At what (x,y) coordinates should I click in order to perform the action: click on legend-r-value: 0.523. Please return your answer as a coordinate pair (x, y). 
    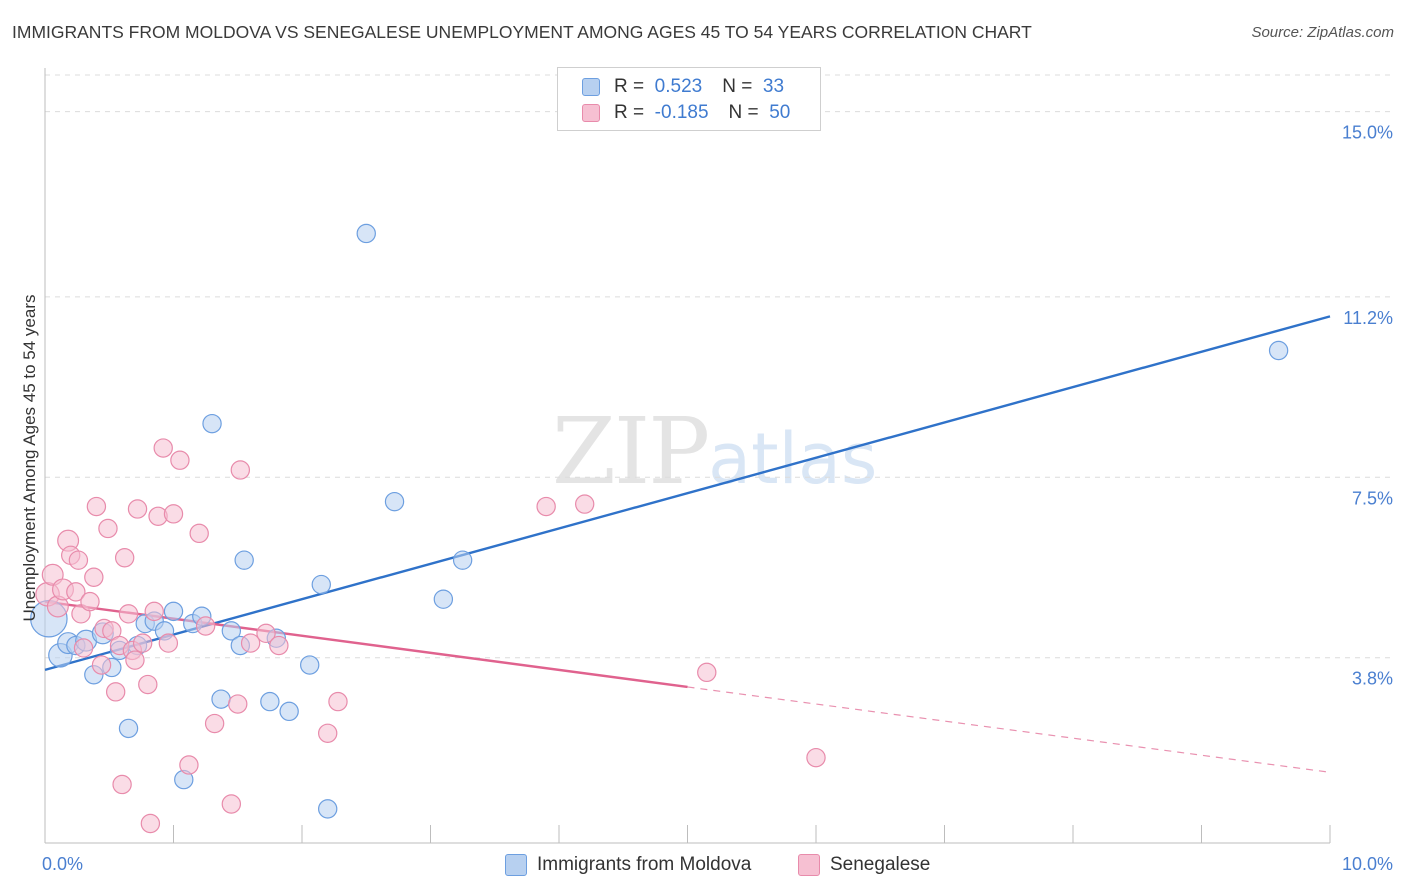
    Looking at the image, I should click on (678, 86).